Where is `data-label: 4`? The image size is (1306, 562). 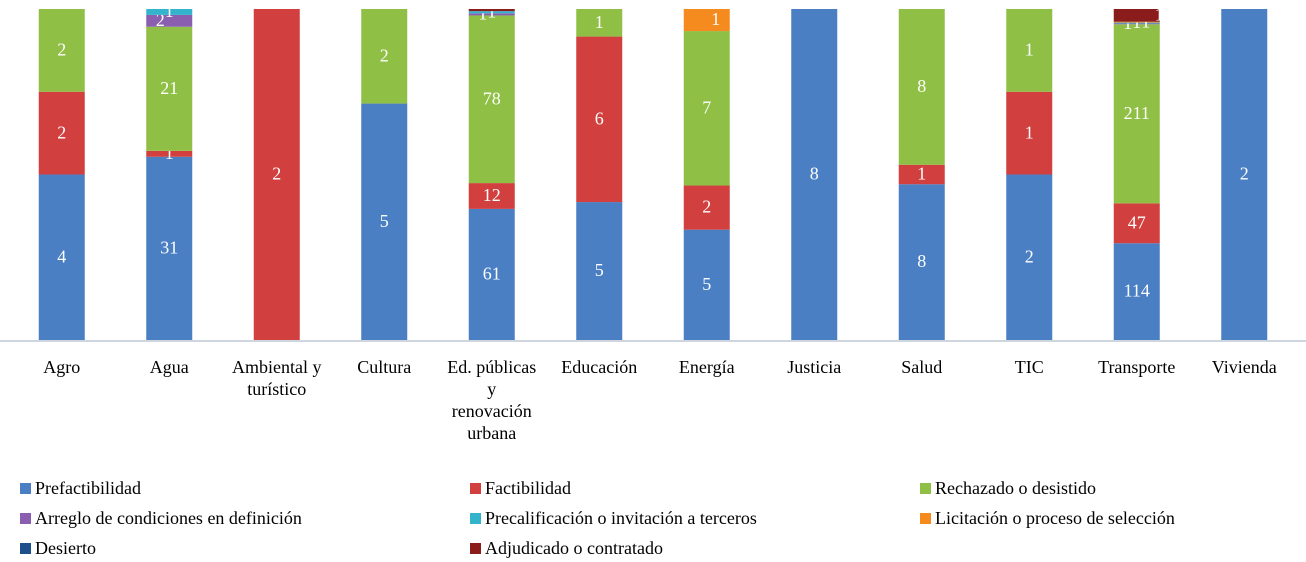
data-label: 4 is located at coordinates (61, 256).